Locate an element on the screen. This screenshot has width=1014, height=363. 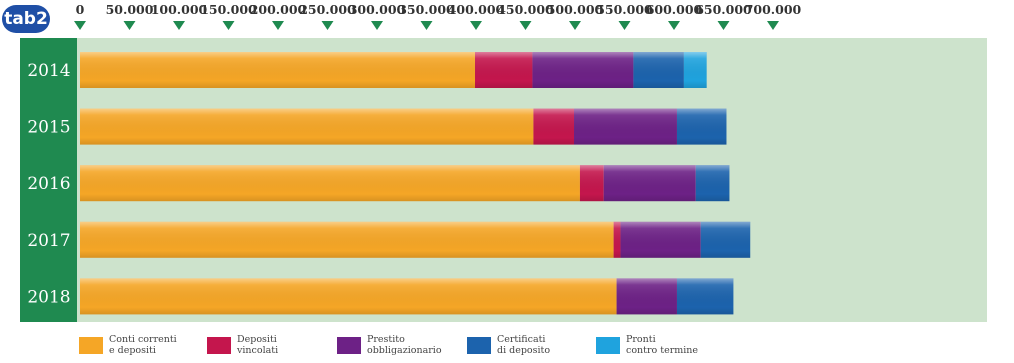
x-tick-label: 0 is located at coordinates (80, 9).